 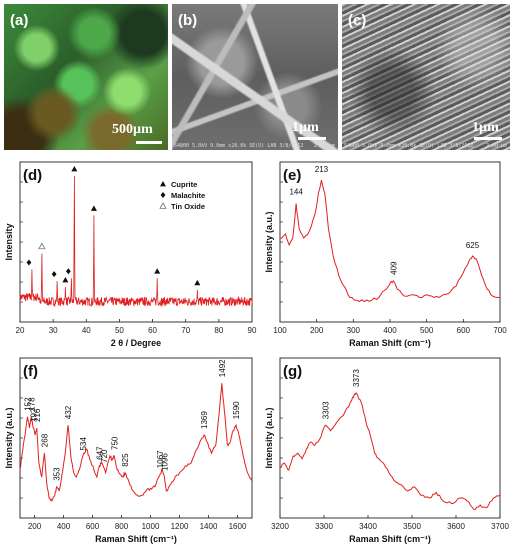 I want to click on chart-e-series-line, so click(x=390, y=241).